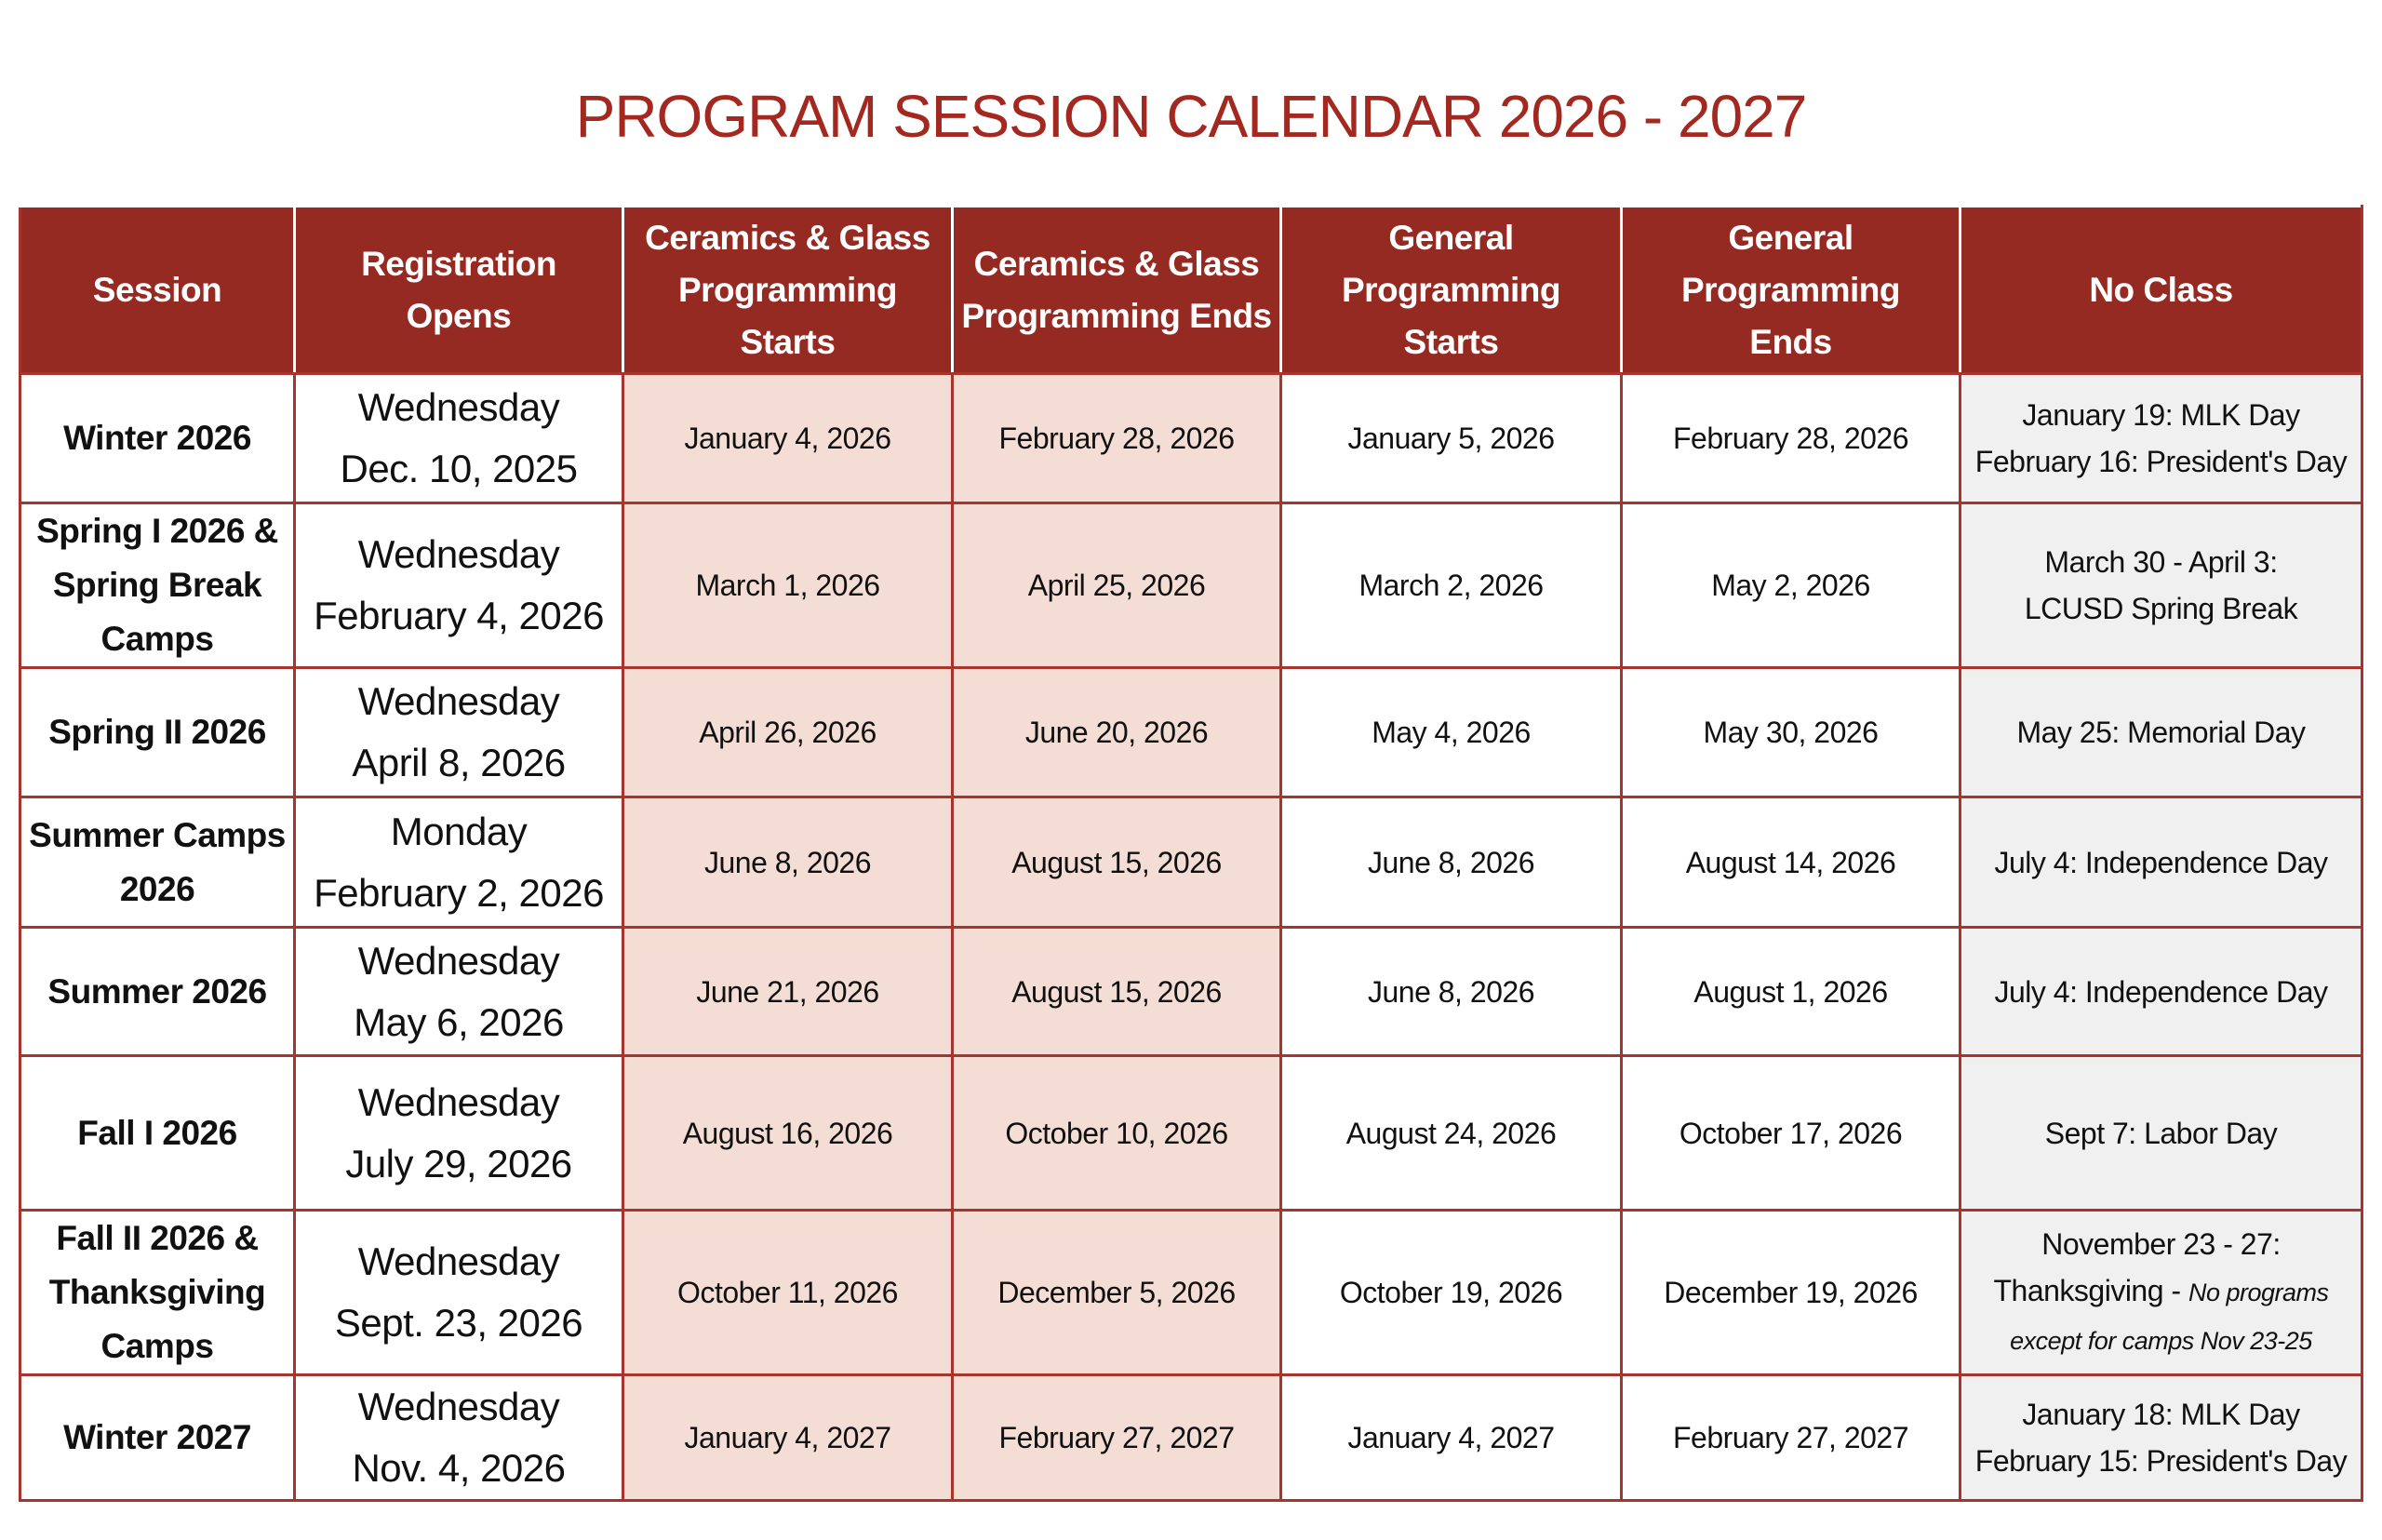  Describe the element at coordinates (459, 615) in the screenshot. I see `registration-date: February 4, 2026` at that location.